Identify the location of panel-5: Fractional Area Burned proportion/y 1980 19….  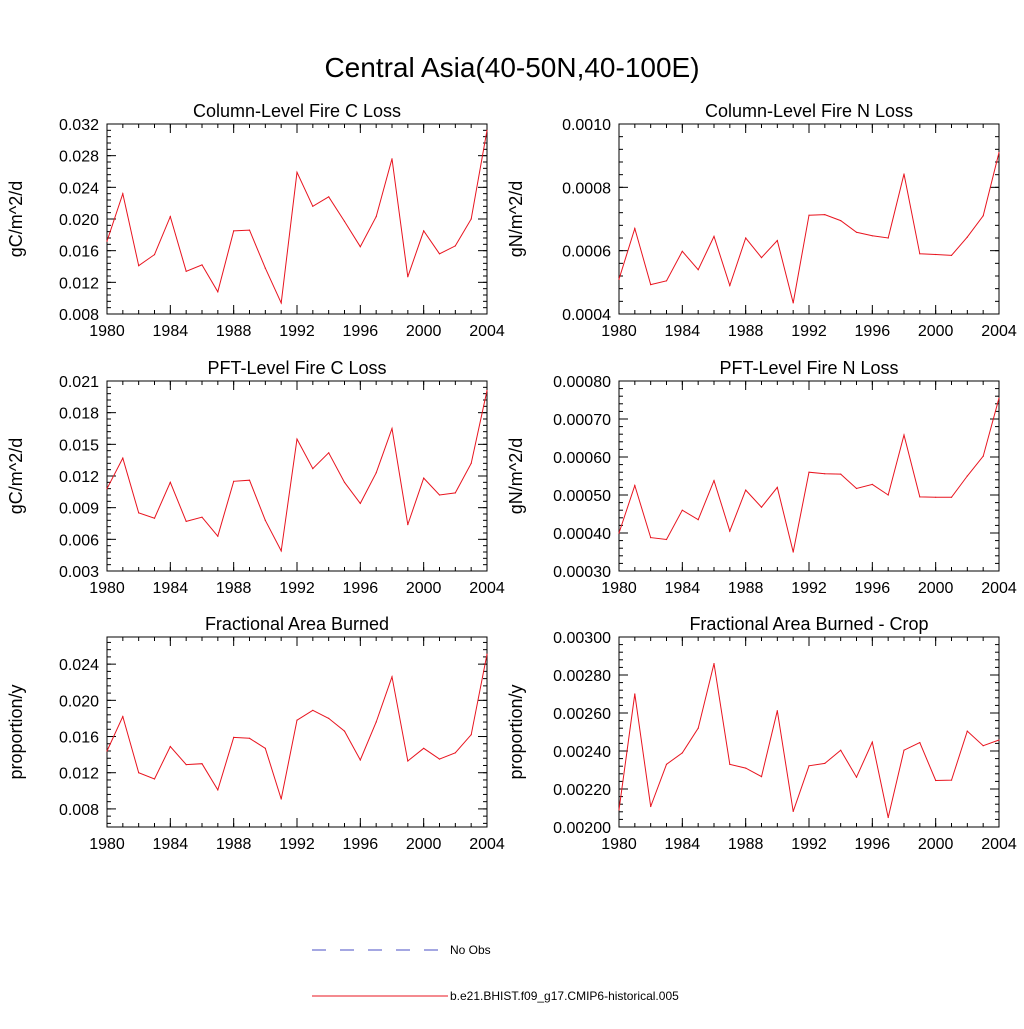
(255, 733).